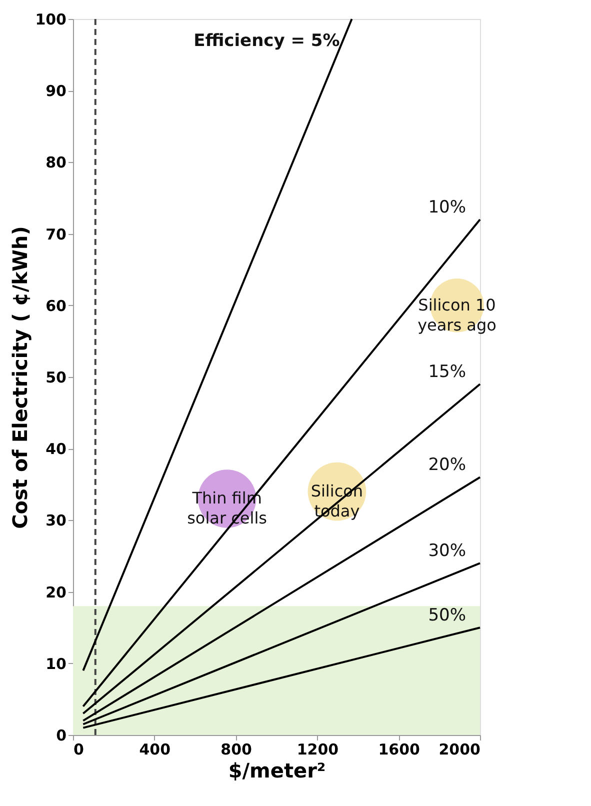 The width and height of the screenshot is (591, 806). What do you see at coordinates (56, 234) in the screenshot?
I see `y-tick-label: 70` at bounding box center [56, 234].